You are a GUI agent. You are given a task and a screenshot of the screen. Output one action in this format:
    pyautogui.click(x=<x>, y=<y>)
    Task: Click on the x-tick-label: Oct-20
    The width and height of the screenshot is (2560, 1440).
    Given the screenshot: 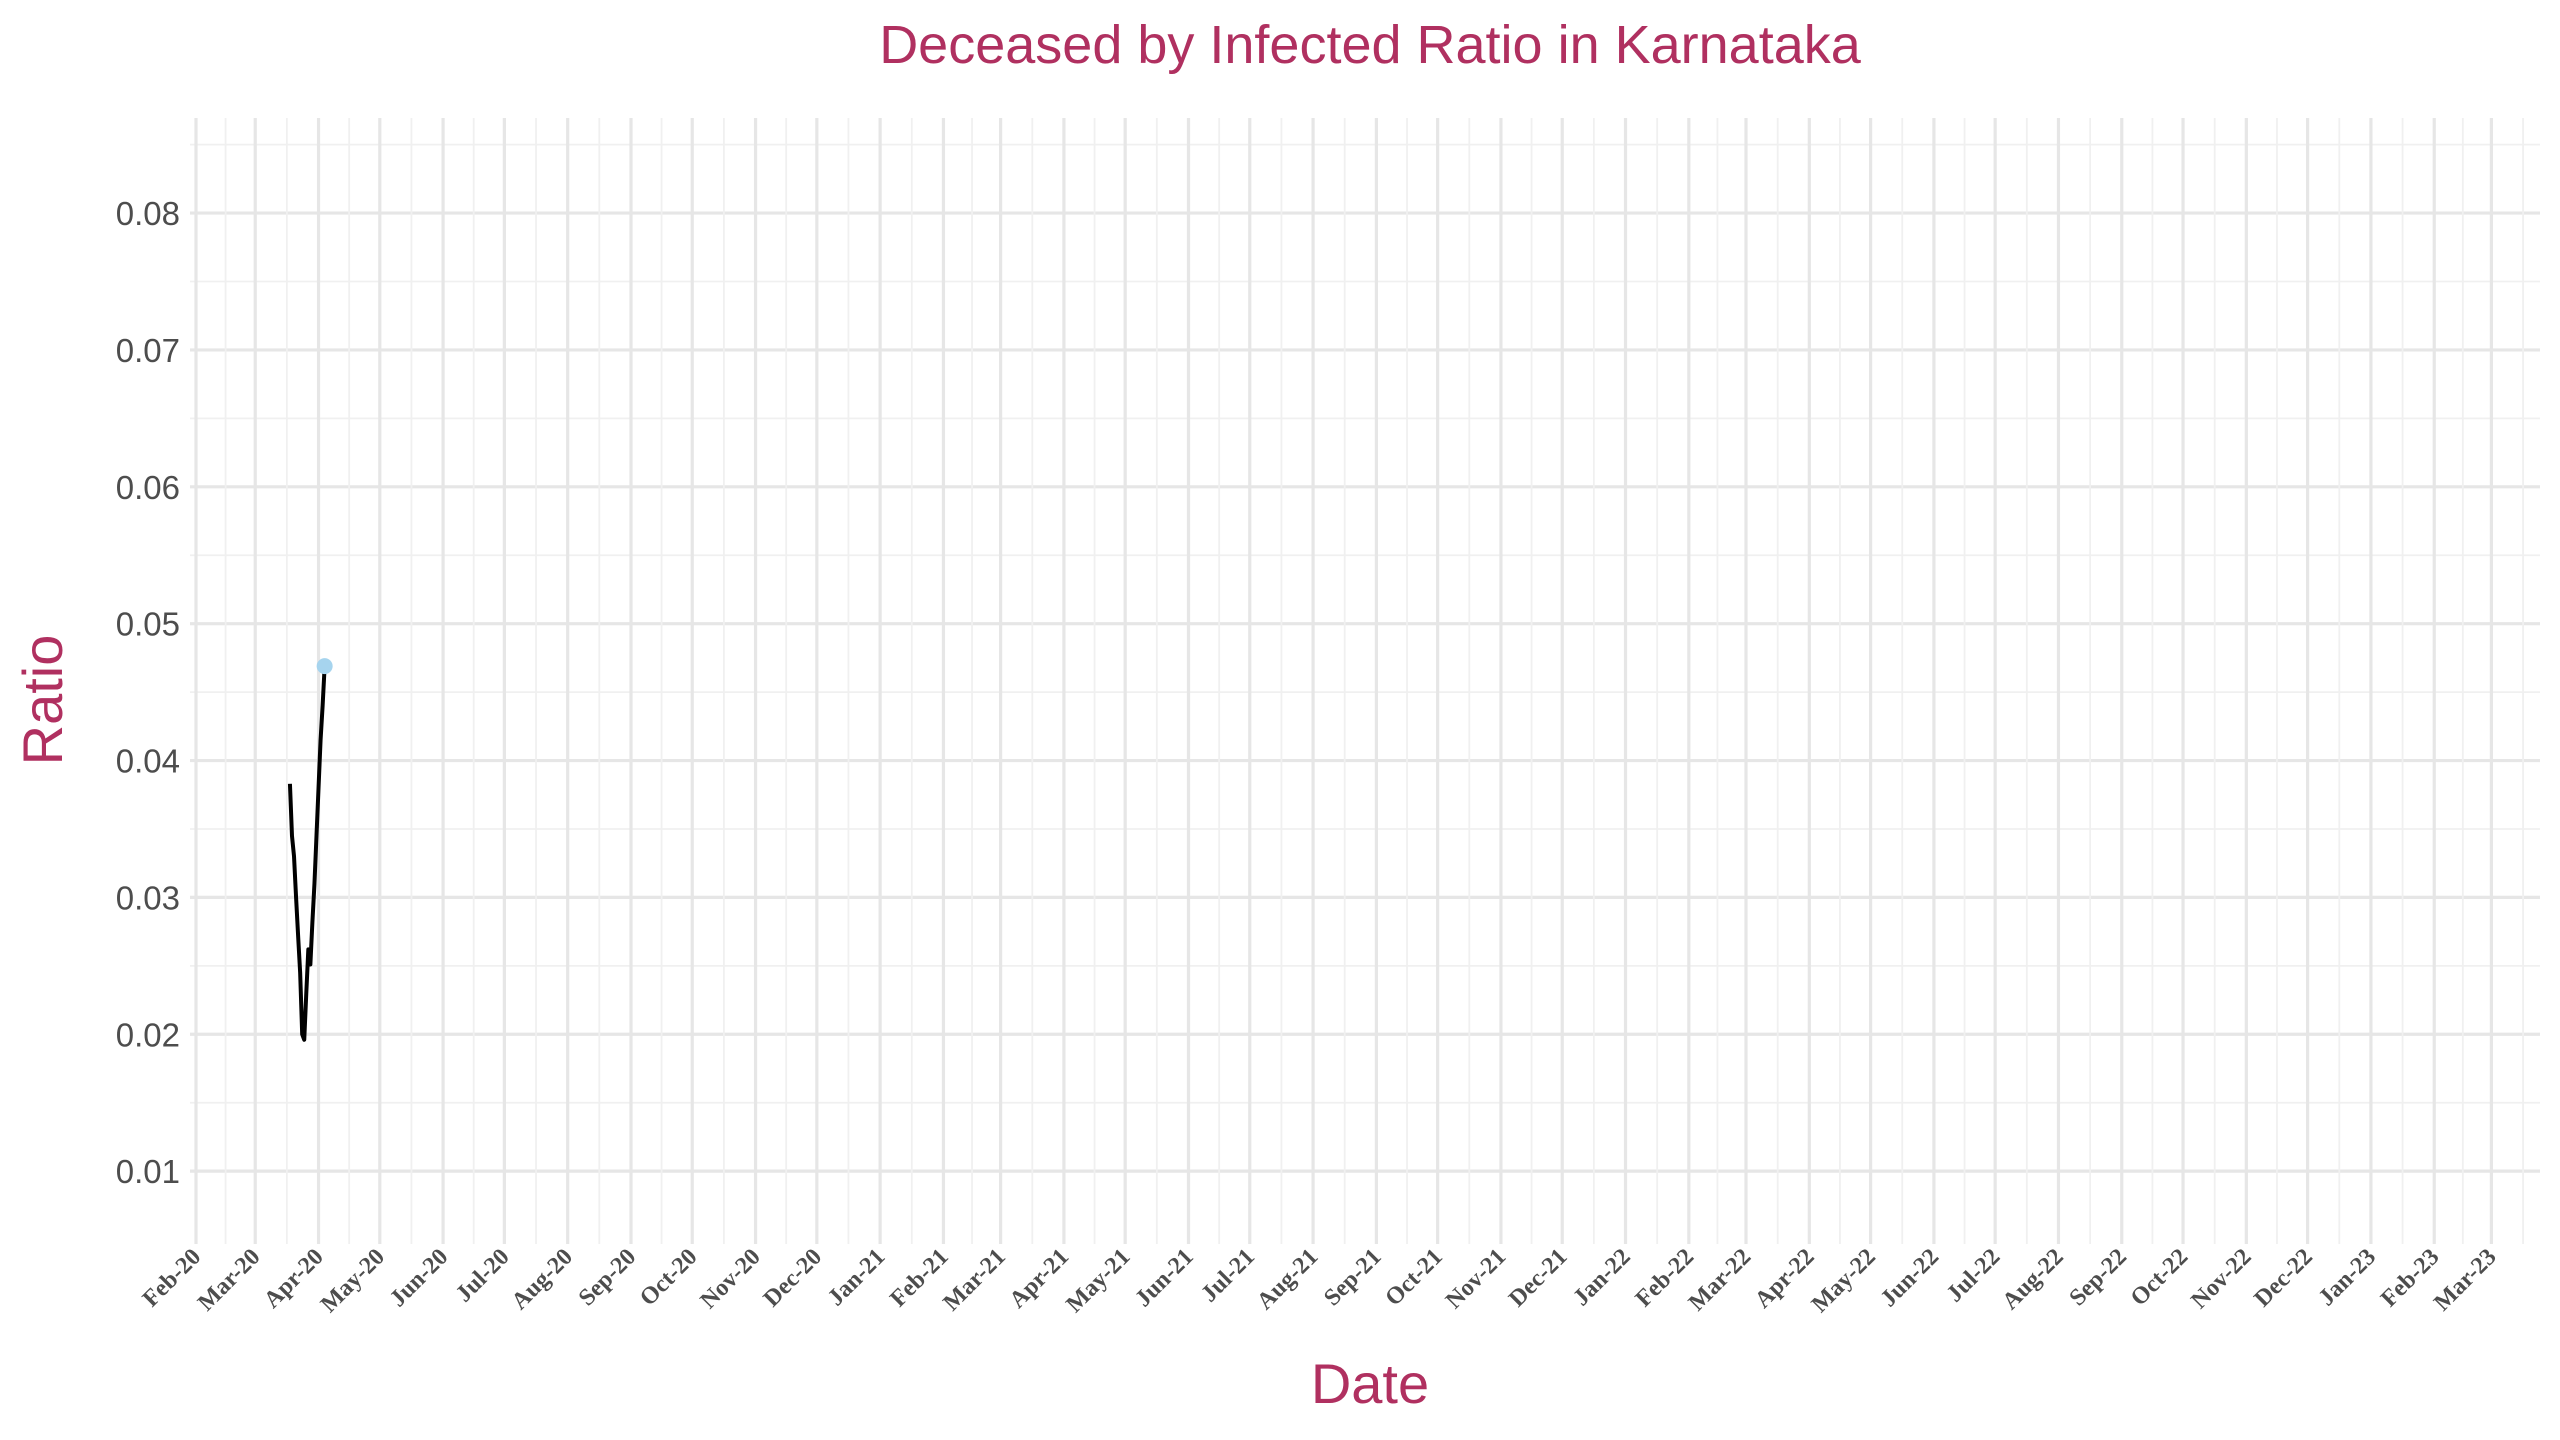 What is the action you would take?
    pyautogui.click(x=668, y=1277)
    